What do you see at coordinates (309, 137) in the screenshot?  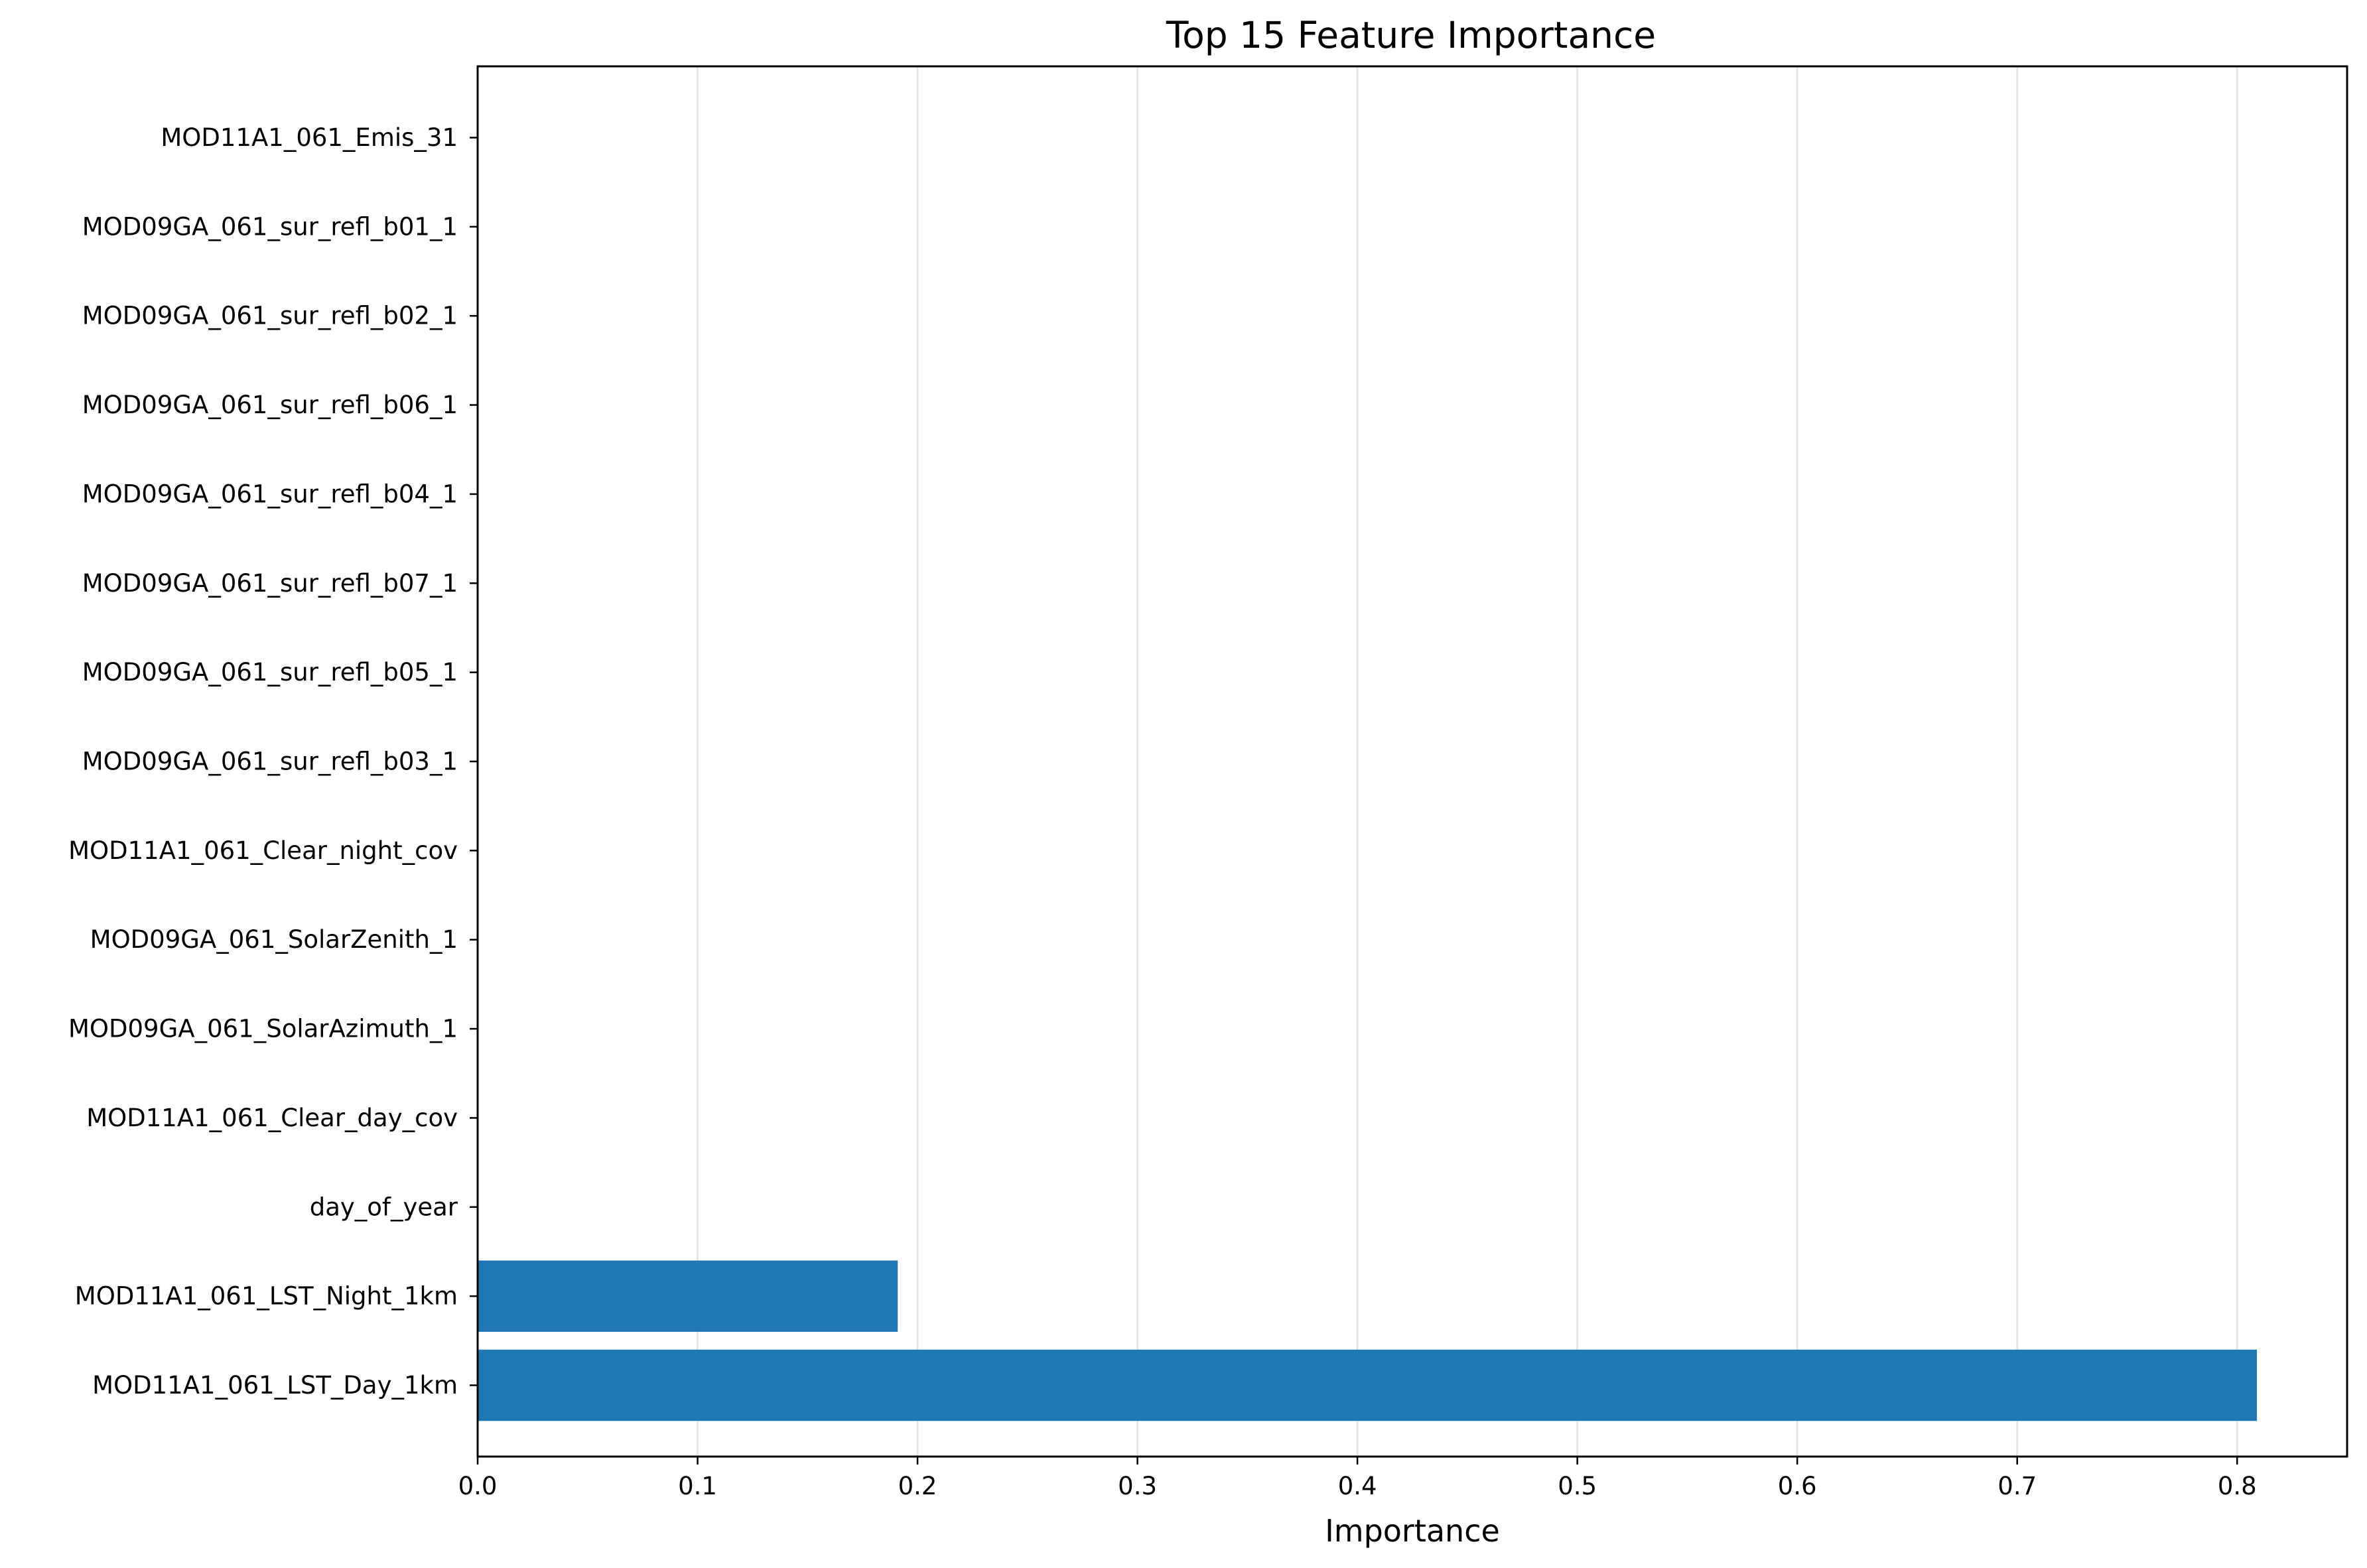 I see `y-tick-label: MOD11A1_061_Emis_31` at bounding box center [309, 137].